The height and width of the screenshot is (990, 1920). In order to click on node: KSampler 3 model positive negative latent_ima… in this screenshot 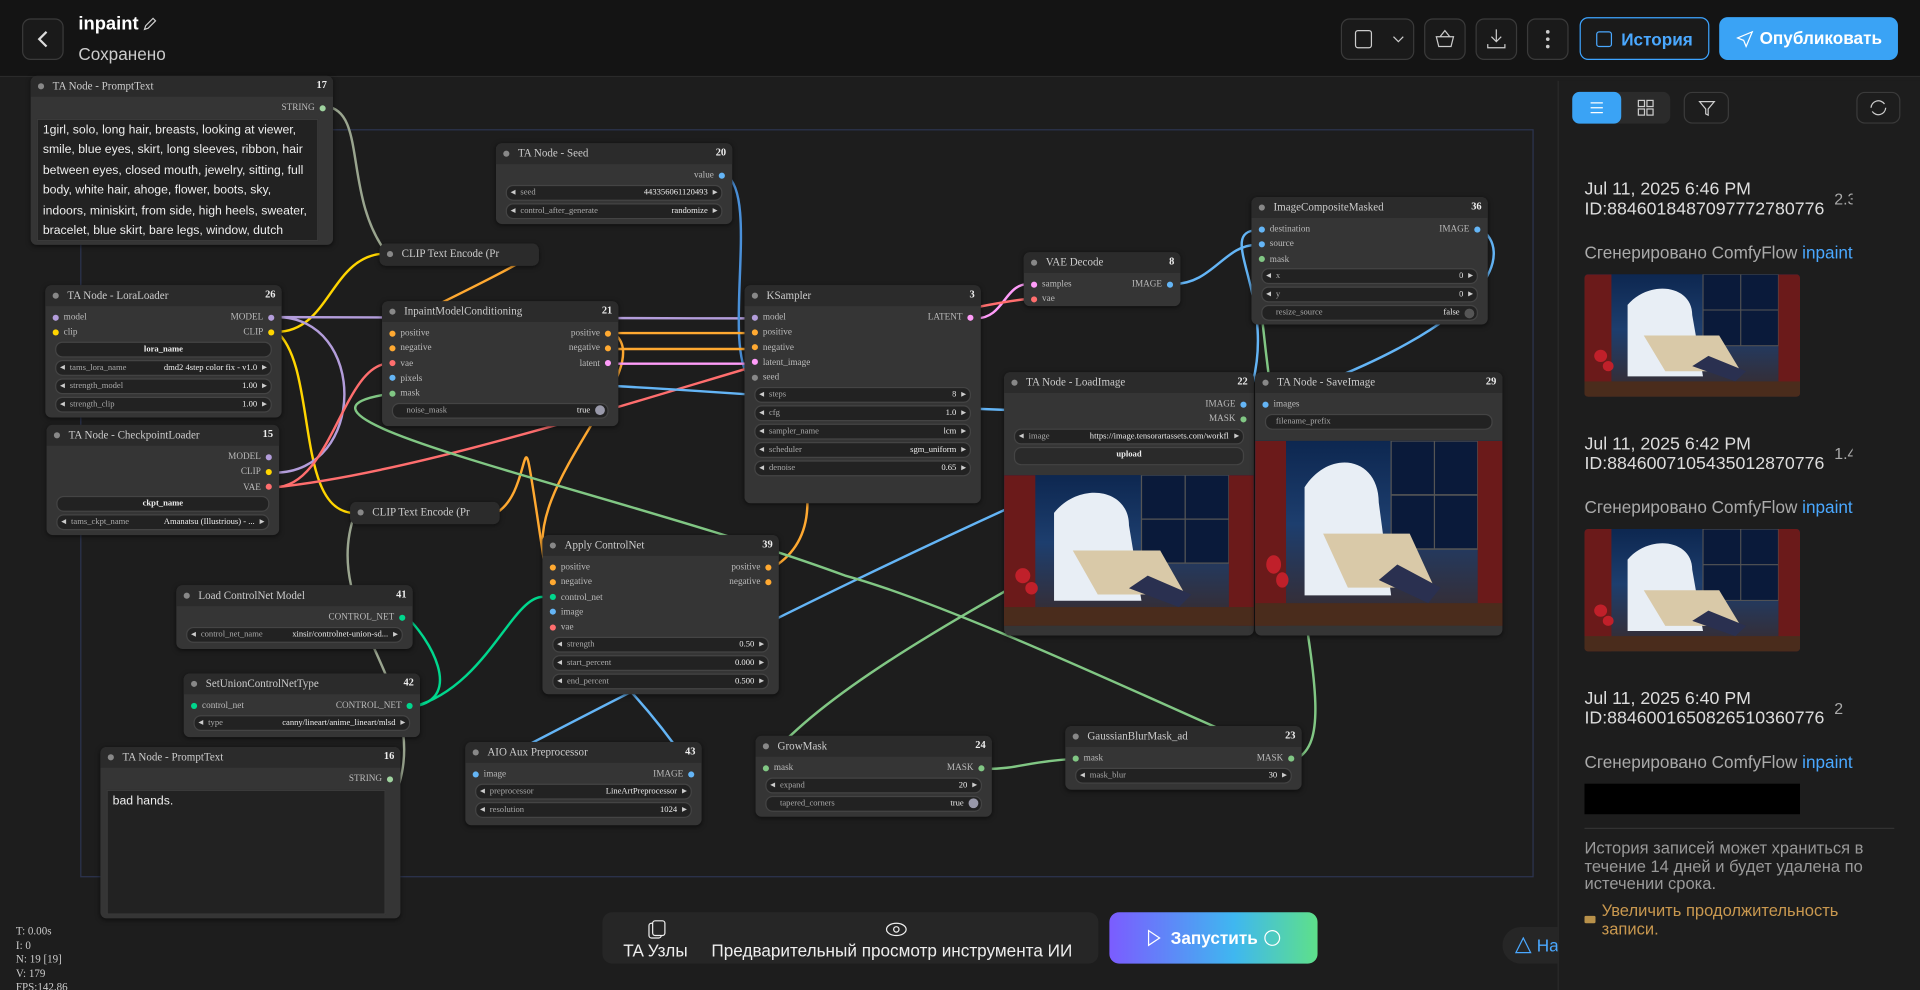, I will do `click(862, 394)`.